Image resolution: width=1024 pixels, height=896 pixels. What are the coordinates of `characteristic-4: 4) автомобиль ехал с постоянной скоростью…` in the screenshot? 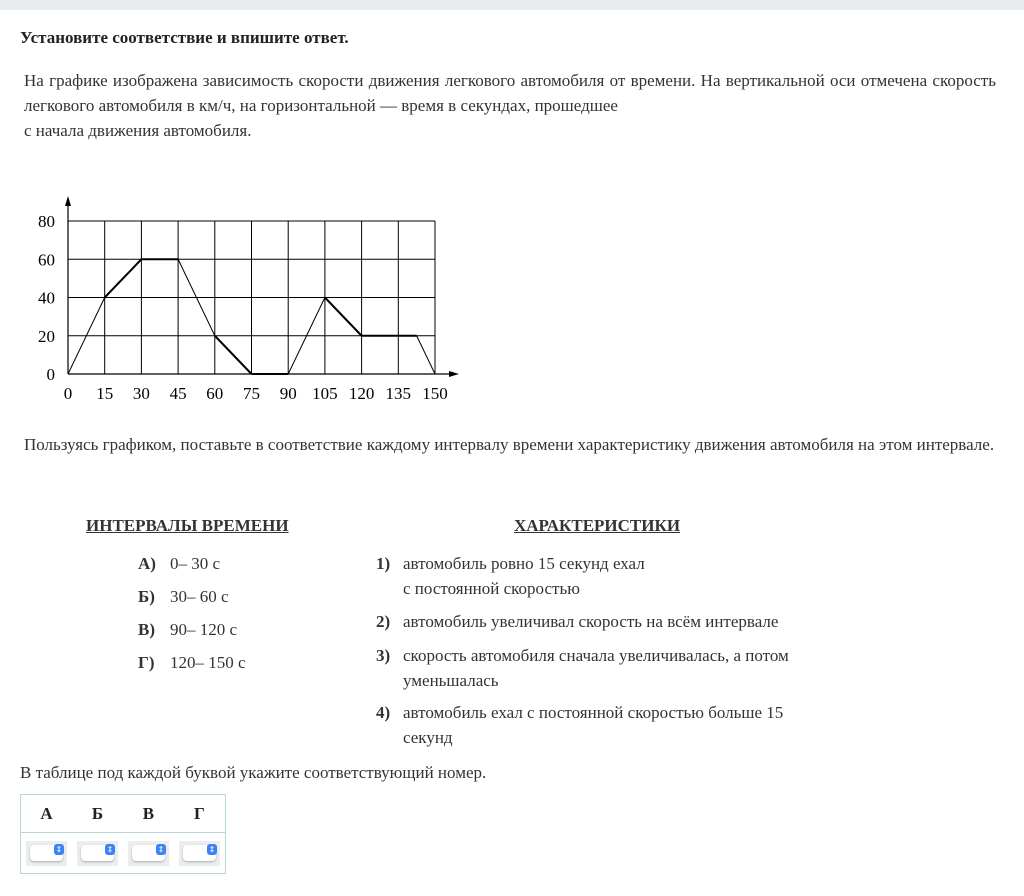 It's located at (580, 725).